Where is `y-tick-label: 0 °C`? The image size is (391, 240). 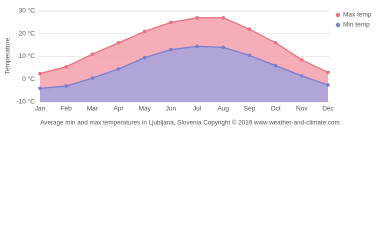
y-tick-label: 0 °C is located at coordinates (28, 79).